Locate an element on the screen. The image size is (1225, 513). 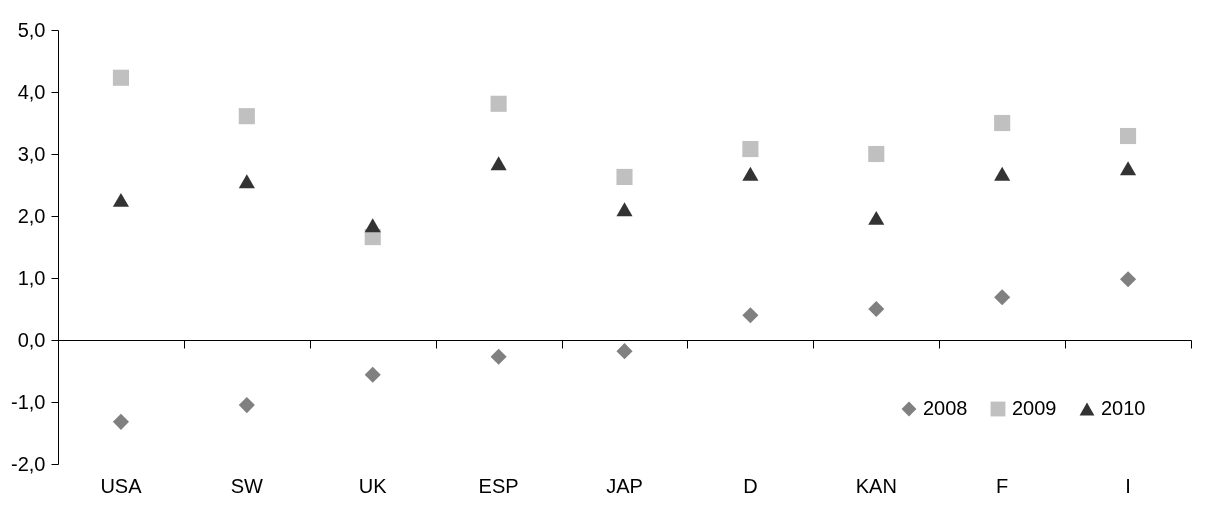
x-tick-label: JAP is located at coordinates (624, 485).